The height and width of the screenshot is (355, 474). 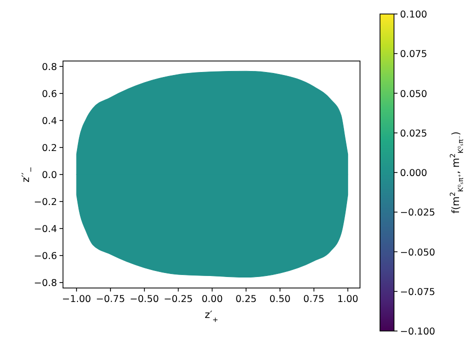 What do you see at coordinates (45, 202) in the screenshot?
I see `y-tick-label: −0.2` at bounding box center [45, 202].